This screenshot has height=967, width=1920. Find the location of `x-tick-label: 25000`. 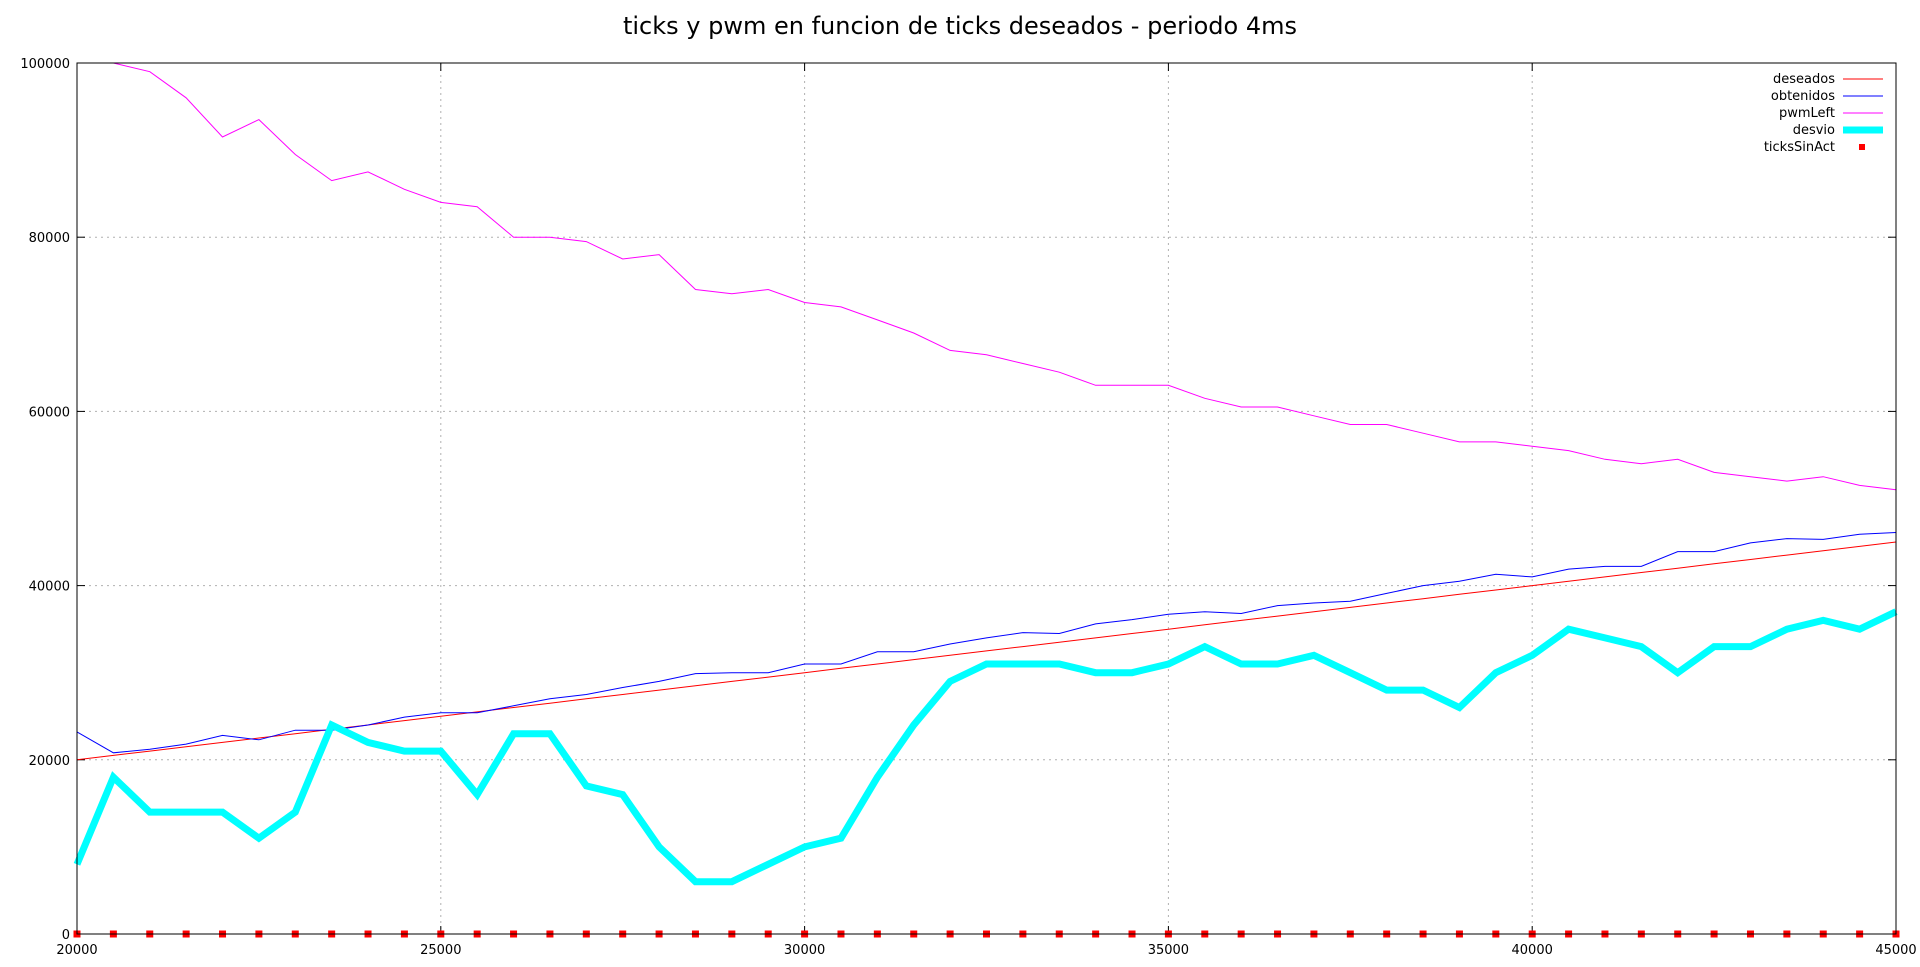

x-tick-label: 25000 is located at coordinates (440, 950).